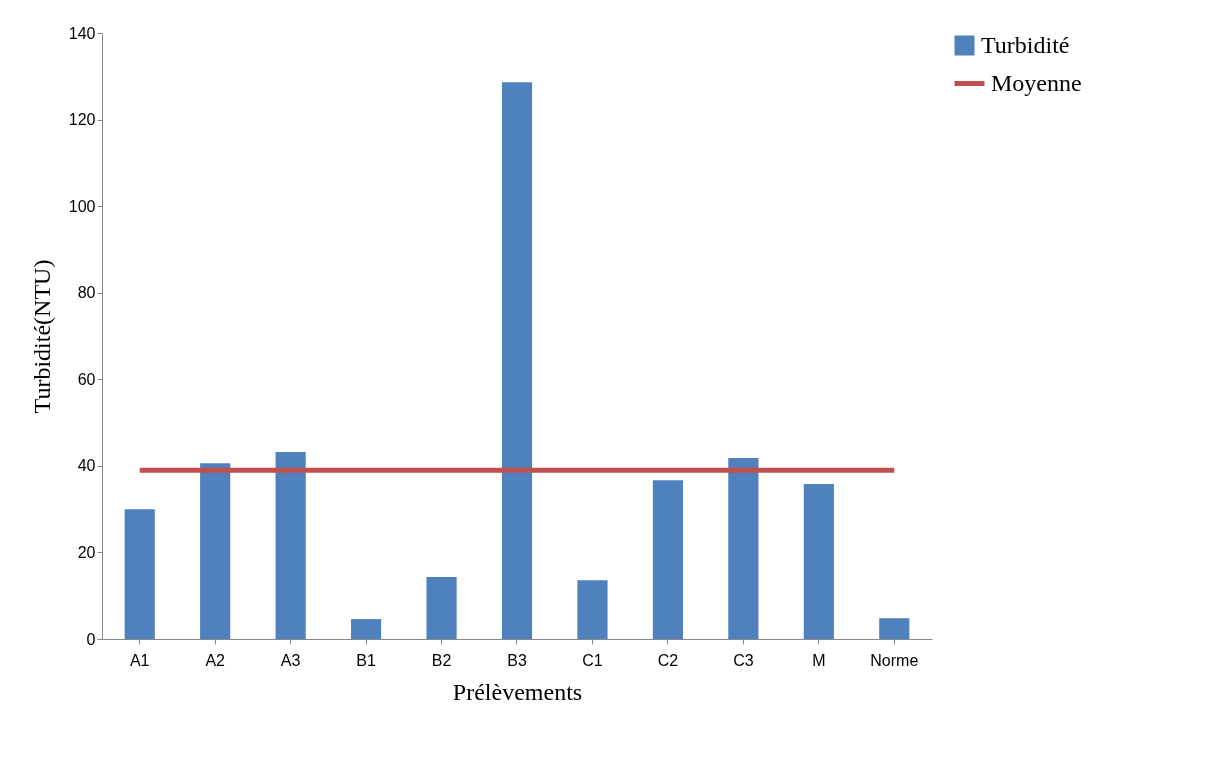  What do you see at coordinates (82, 120) in the screenshot?
I see `y-tick-label: 120` at bounding box center [82, 120].